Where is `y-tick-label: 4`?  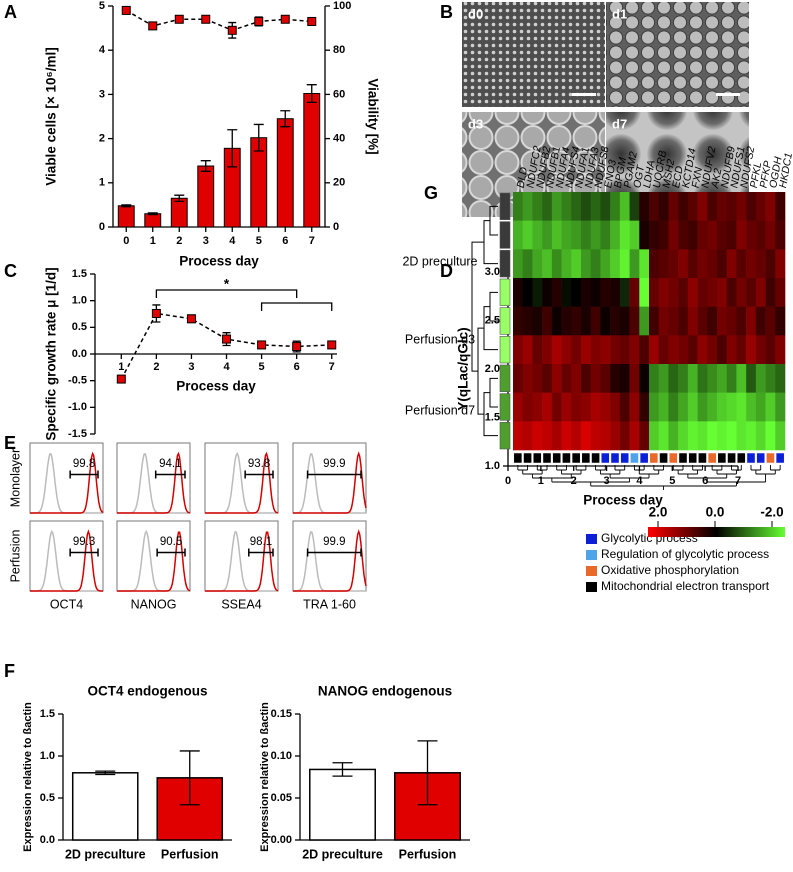 y-tick-label: 4 is located at coordinates (102, 50).